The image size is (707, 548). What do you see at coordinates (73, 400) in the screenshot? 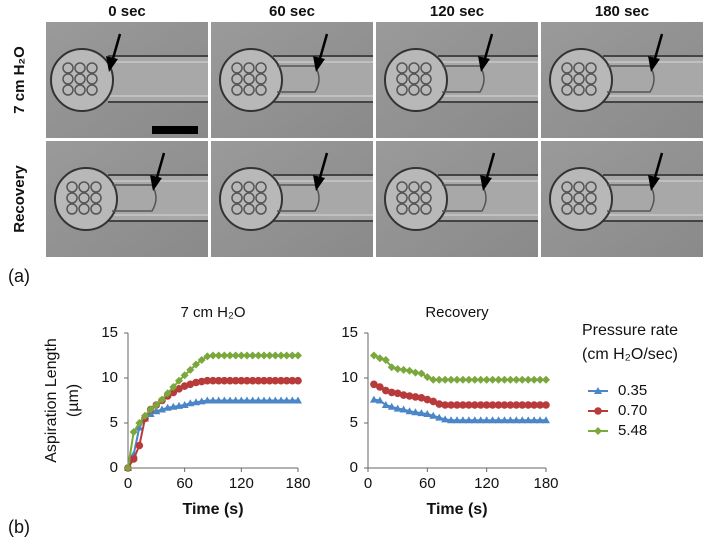
I see `y-axis-label: (µm)` at bounding box center [73, 400].